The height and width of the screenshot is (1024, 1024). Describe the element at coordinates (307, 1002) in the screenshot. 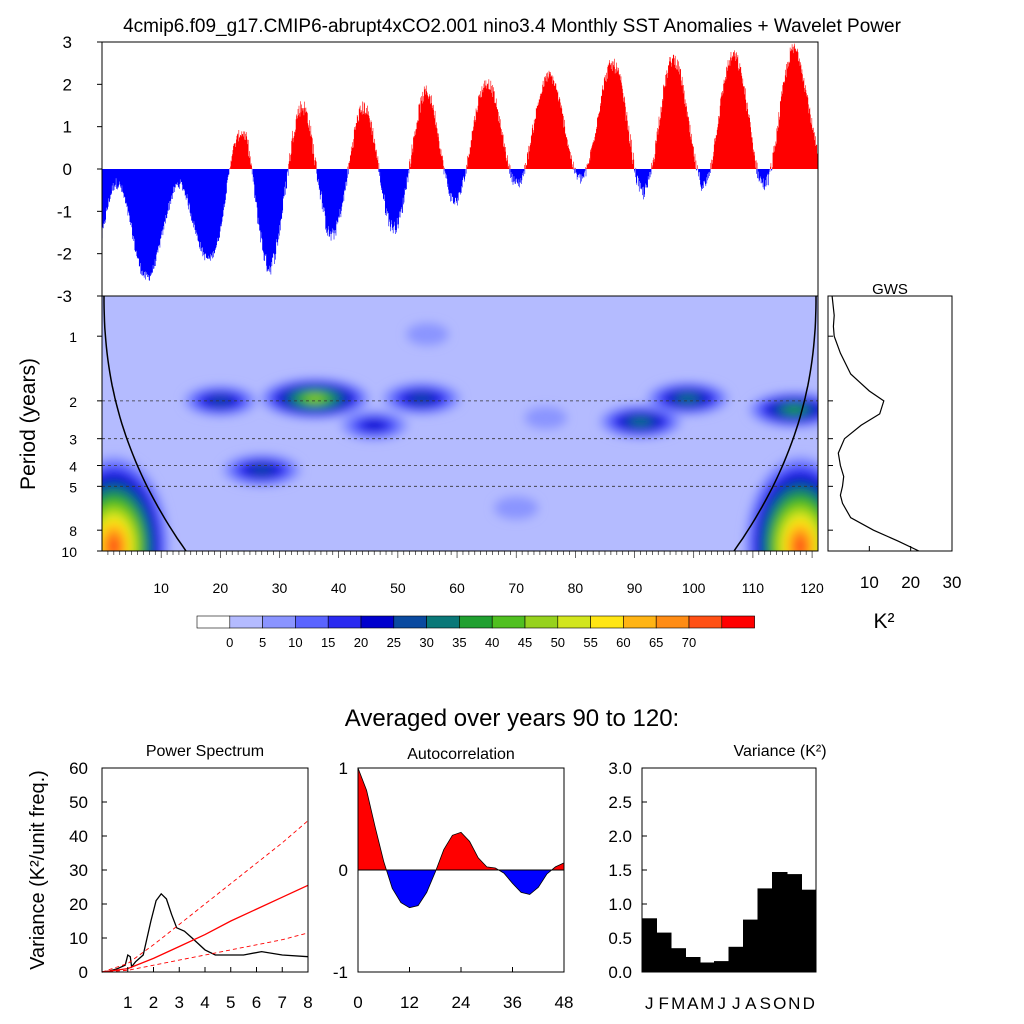

I see `ps-x-tick-label: 8` at that location.